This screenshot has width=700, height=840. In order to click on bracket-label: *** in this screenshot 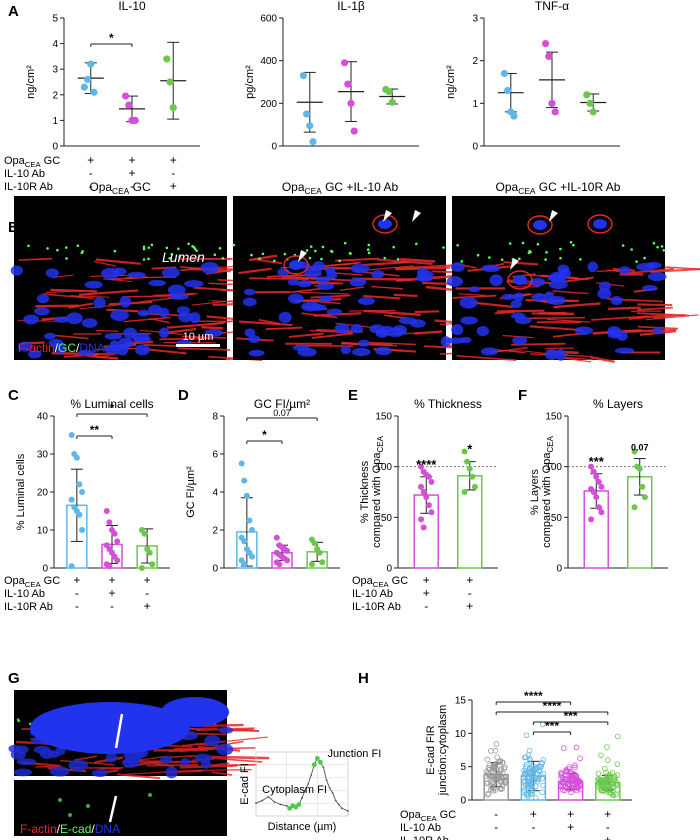, I will do `click(552, 726)`.